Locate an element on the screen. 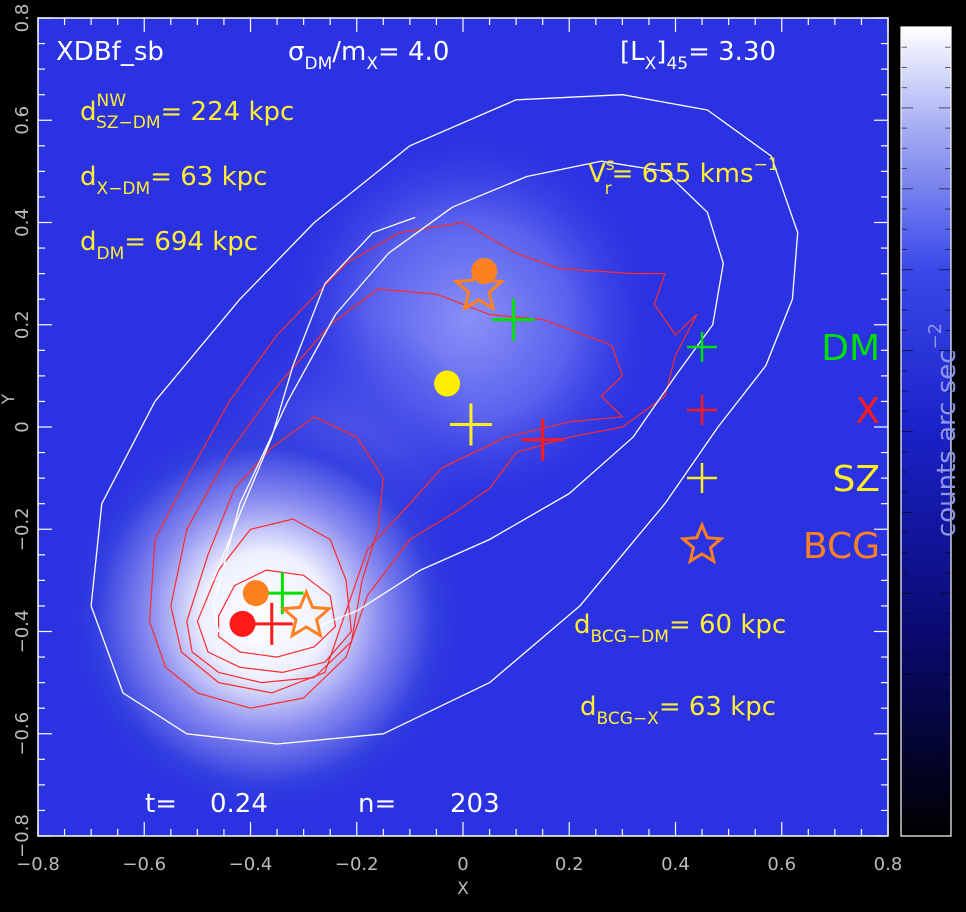 This screenshot has width=966, height=912. d-bcg-x-annotation: dBCG−X= 63 kpc is located at coordinates (678, 710).